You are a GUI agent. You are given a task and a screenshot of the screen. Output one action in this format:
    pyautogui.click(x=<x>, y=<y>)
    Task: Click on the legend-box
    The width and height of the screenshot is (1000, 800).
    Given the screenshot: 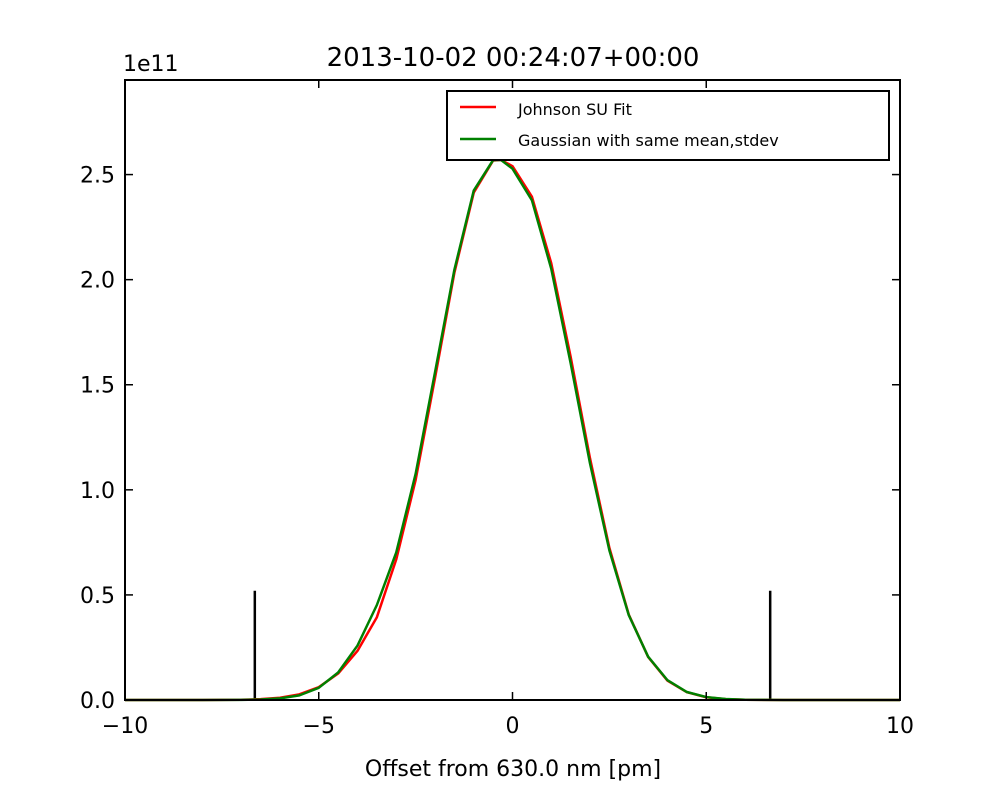 What is the action you would take?
    pyautogui.click(x=668, y=125)
    